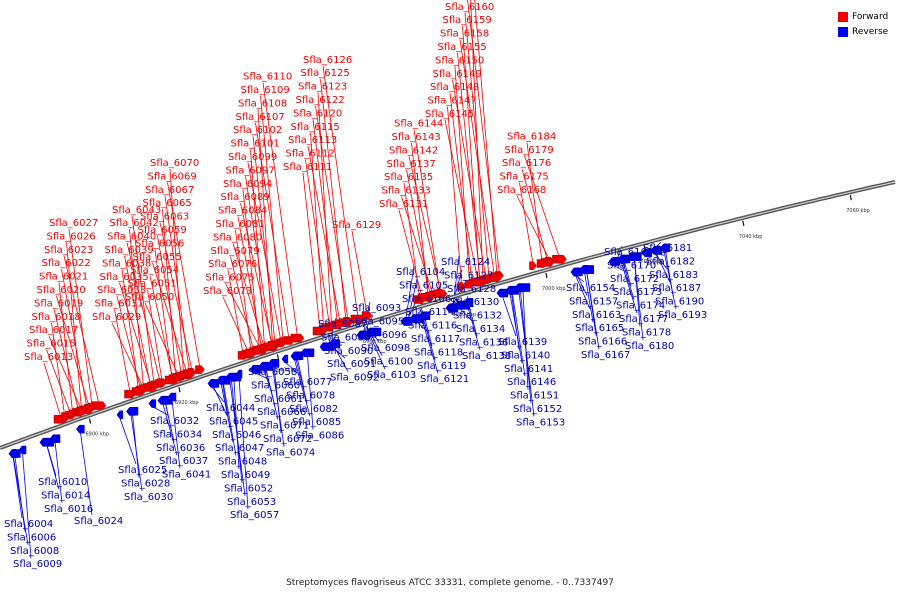 The width and height of the screenshot is (900, 600). I want to click on forward-gene-label: Sfla_6020, so click(61, 290).